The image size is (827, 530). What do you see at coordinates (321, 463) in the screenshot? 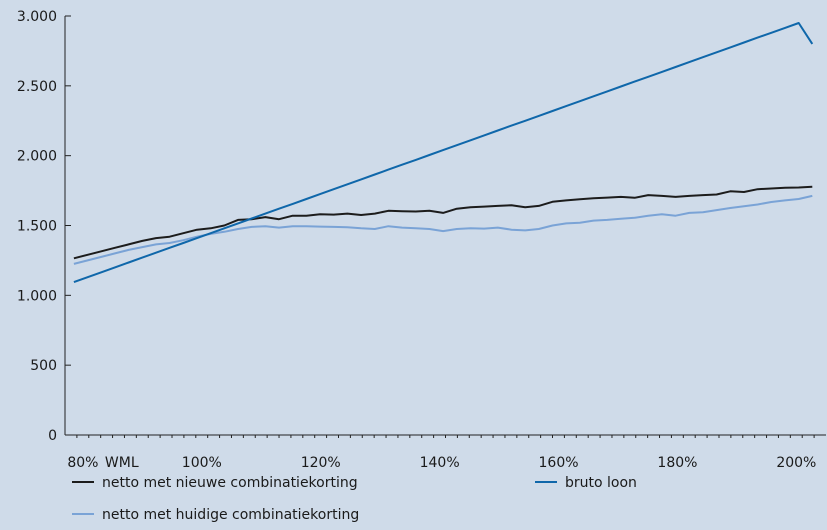
I see `x-tick-label: 120%` at bounding box center [321, 463].